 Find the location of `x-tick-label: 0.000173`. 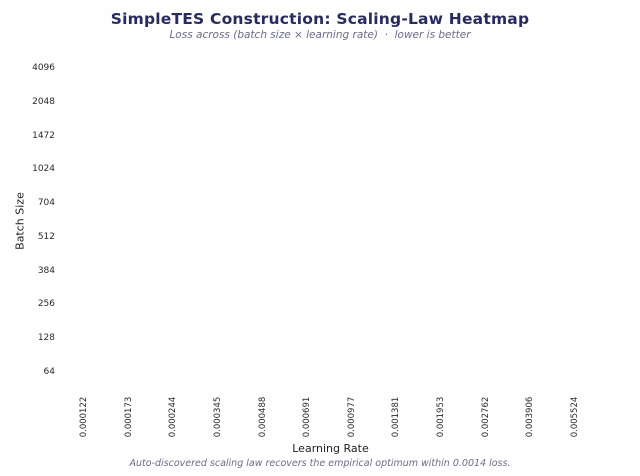

x-tick-label: 0.000173 is located at coordinates (129, 417).